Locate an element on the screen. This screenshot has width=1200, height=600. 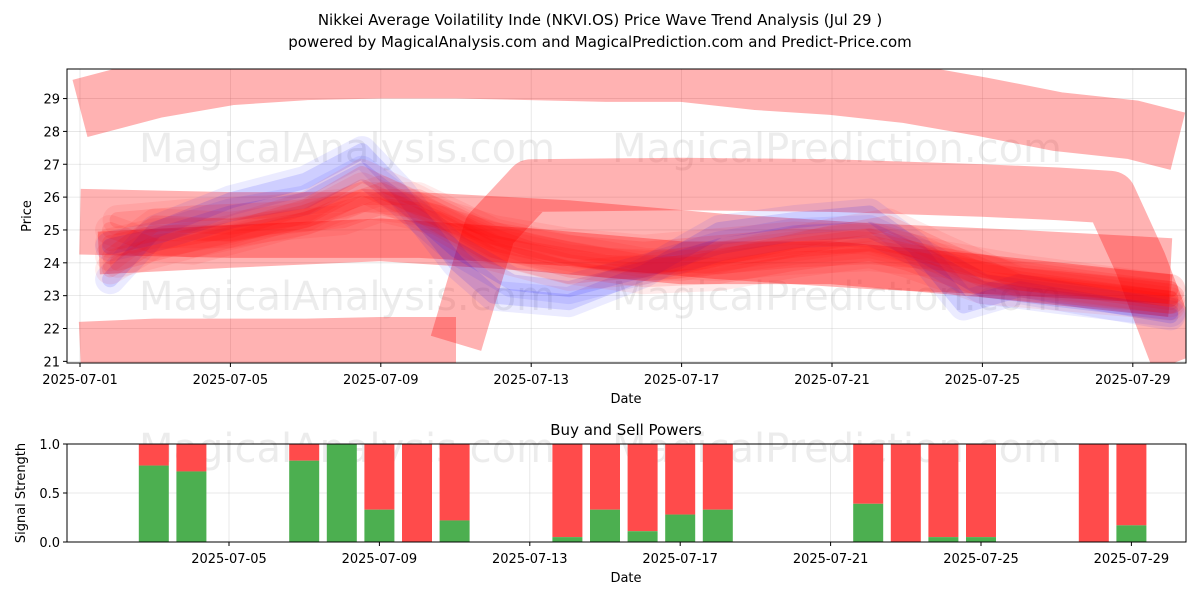
sub-chart-title: Buy and Sell Powers is located at coordinates (626, 430).